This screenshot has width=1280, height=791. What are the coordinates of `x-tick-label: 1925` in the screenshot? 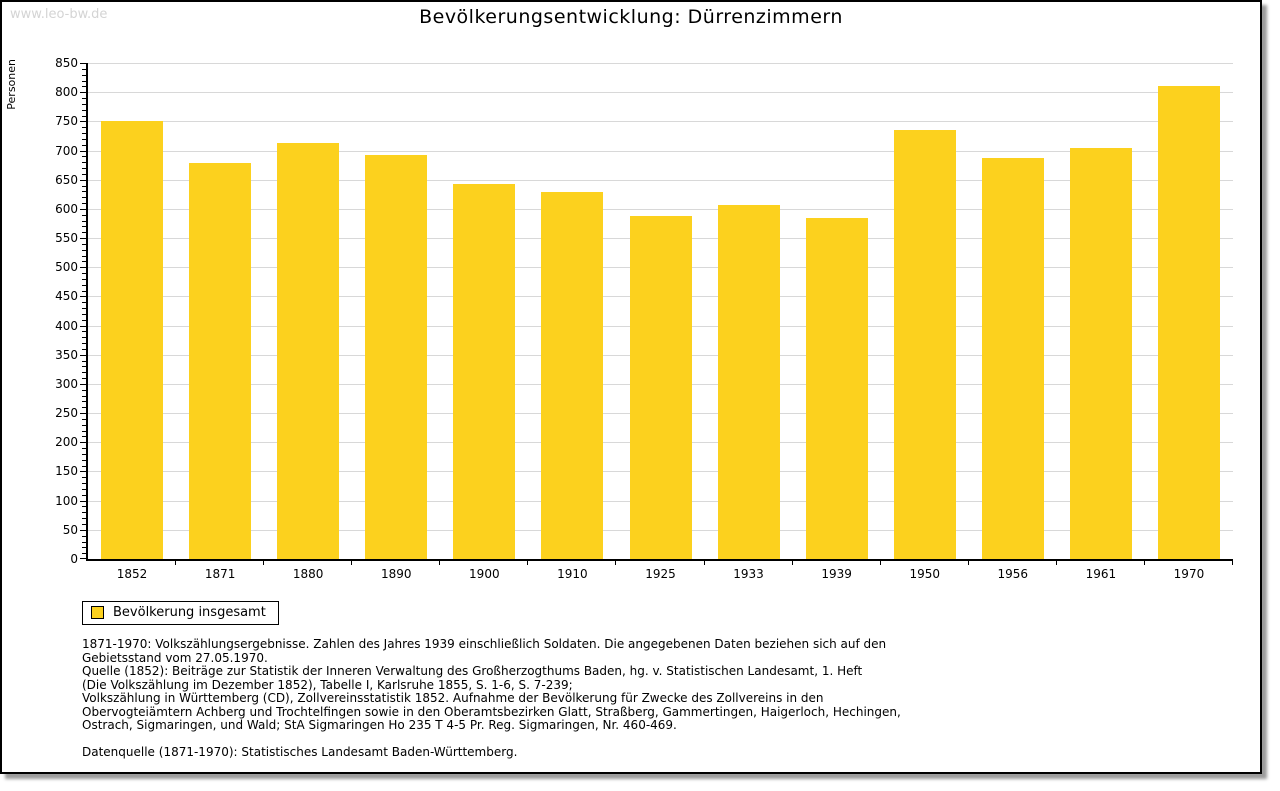 It's located at (660, 574).